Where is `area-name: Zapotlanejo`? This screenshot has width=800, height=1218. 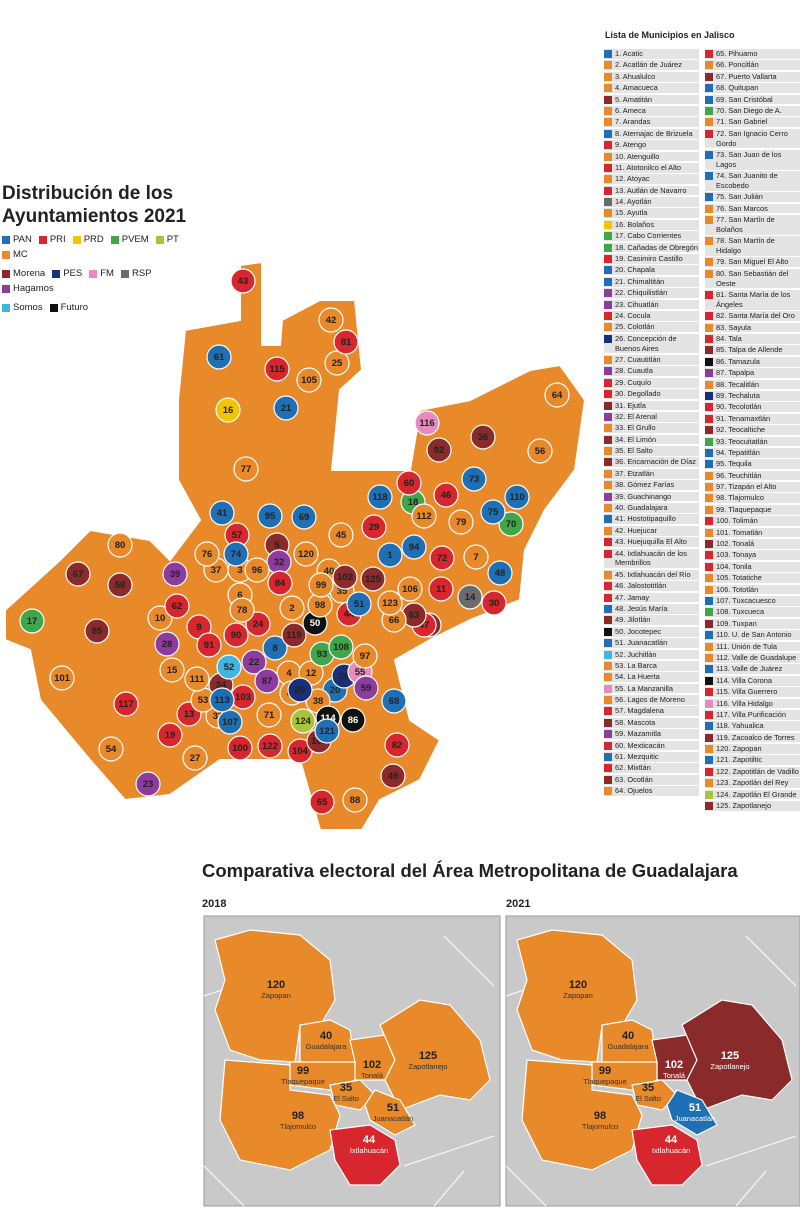
area-name: Zapotlanejo is located at coordinates (729, 1066).